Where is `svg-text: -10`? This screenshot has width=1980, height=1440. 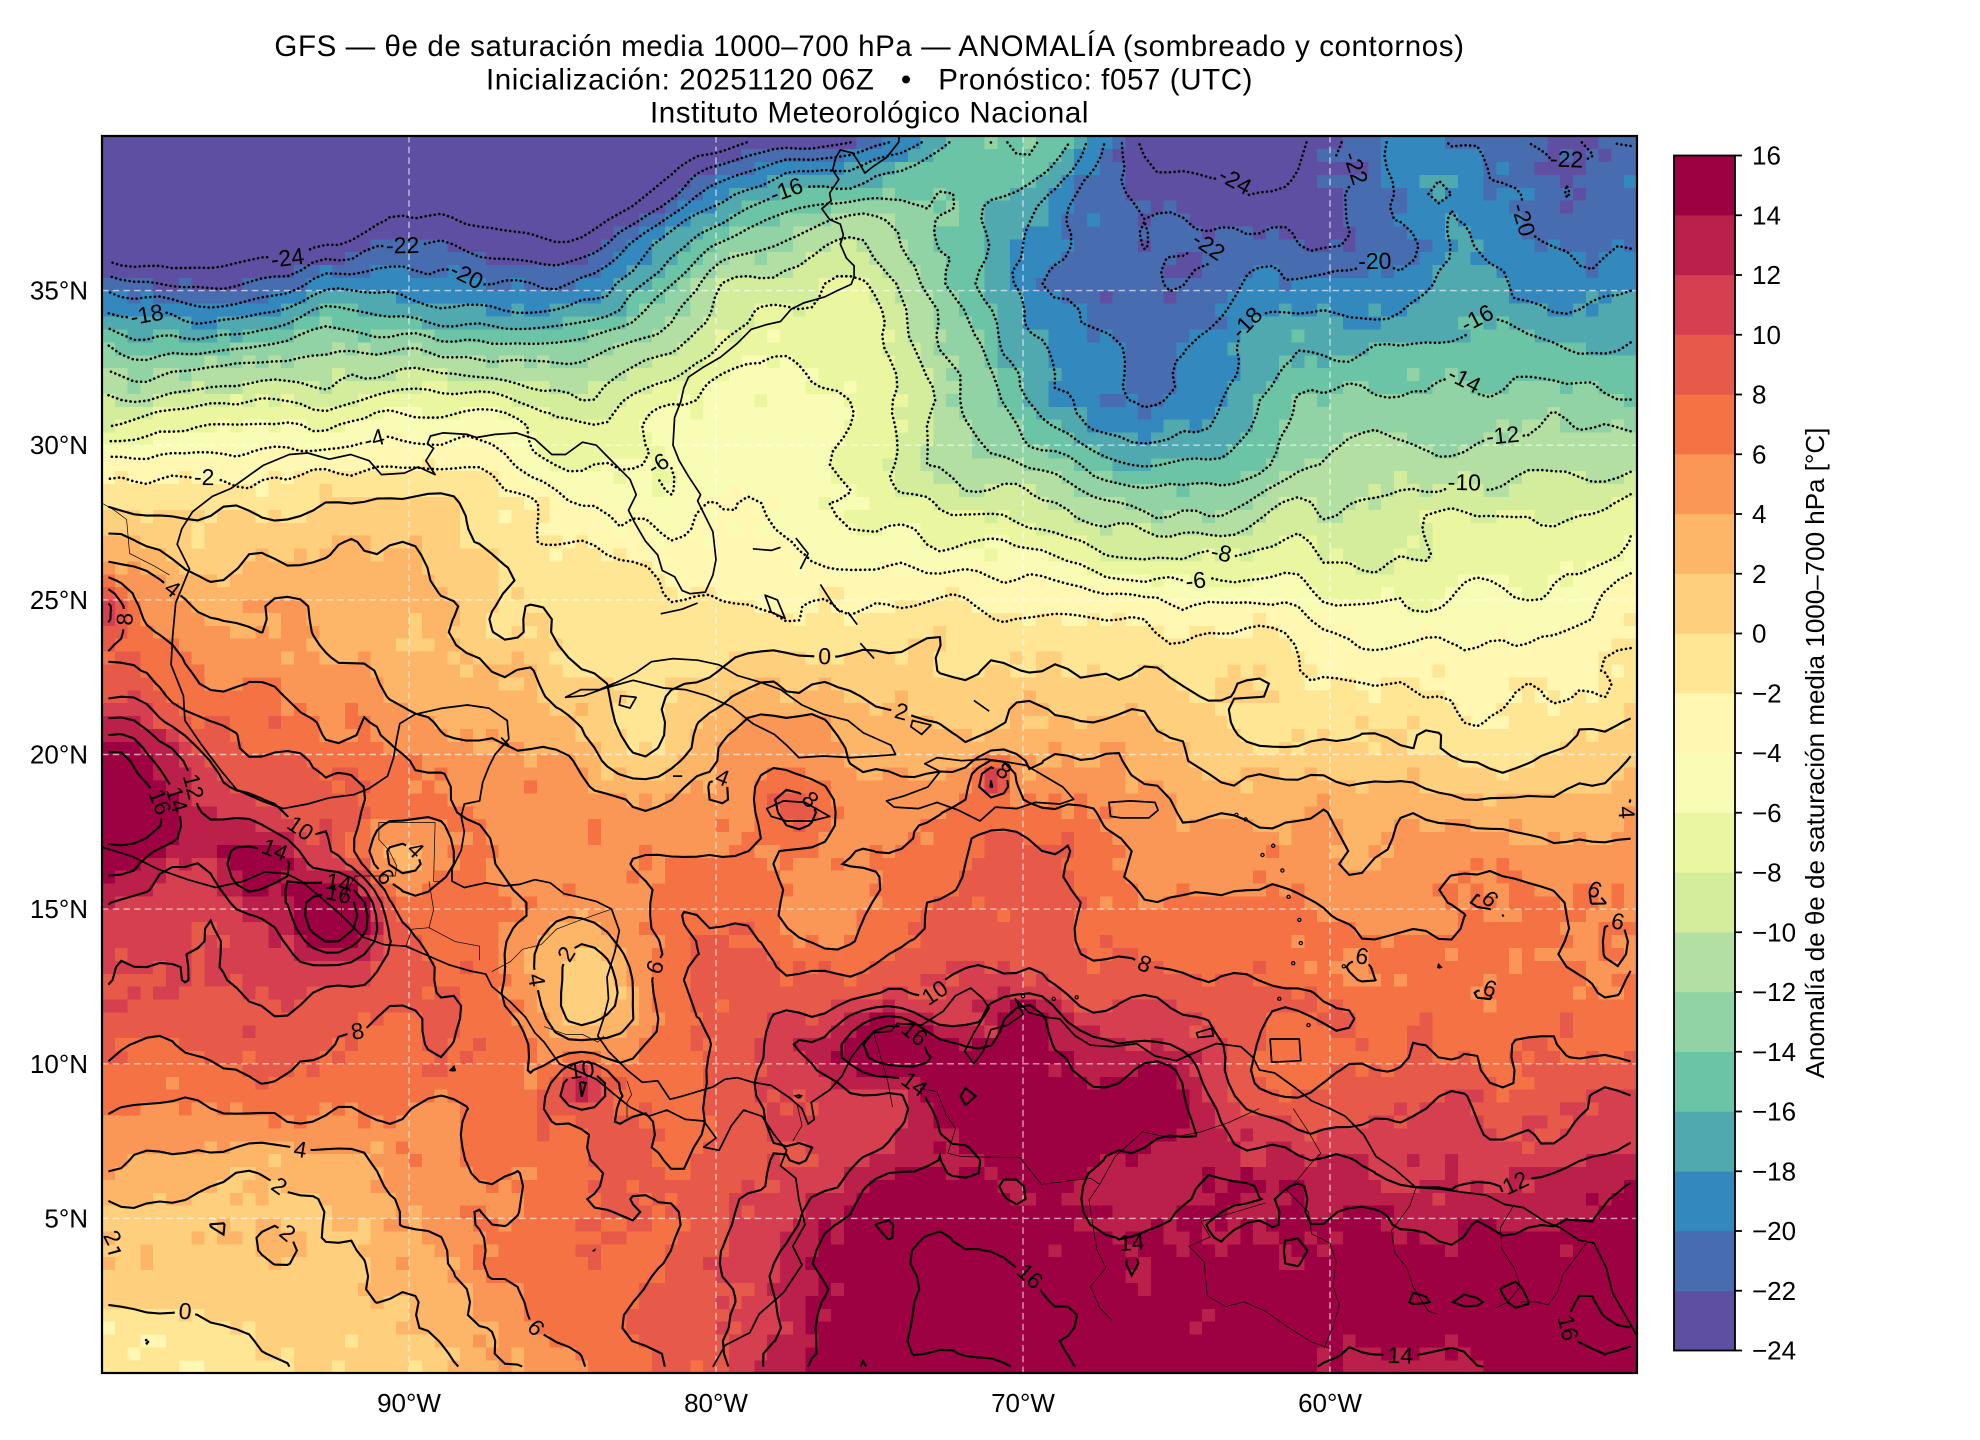 svg-text: -10 is located at coordinates (1464, 482).